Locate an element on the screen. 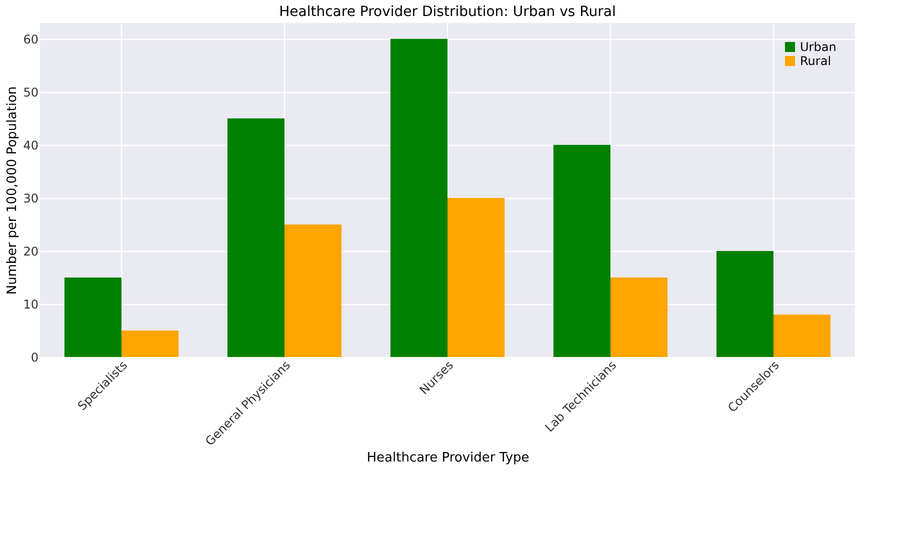 Image resolution: width=907 pixels, height=542 pixels. x-axis-title: Healthcare Provider Type is located at coordinates (448, 458).